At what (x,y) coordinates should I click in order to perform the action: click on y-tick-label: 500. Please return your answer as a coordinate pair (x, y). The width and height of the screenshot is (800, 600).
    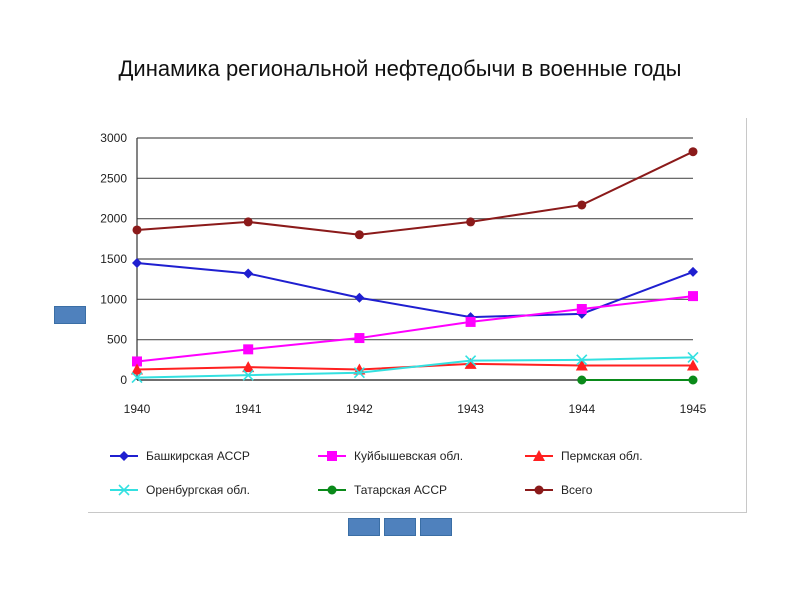
    Looking at the image, I should click on (117, 340).